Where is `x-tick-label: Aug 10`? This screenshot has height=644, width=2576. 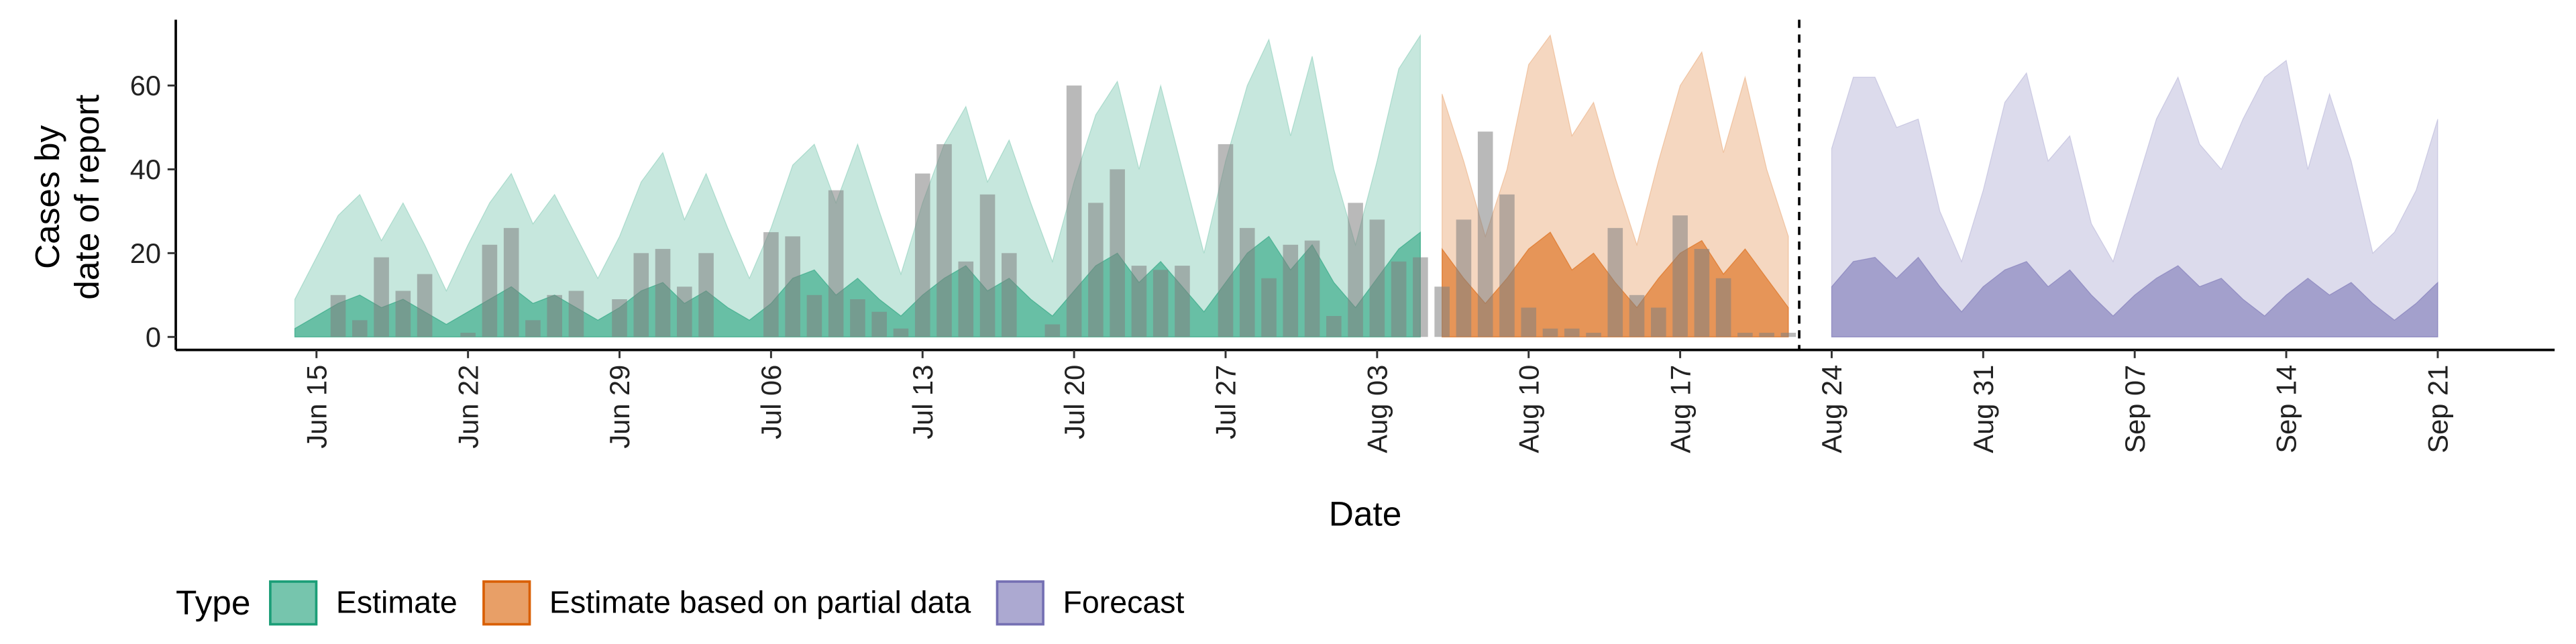 x-tick-label: Aug 10 is located at coordinates (1528, 409).